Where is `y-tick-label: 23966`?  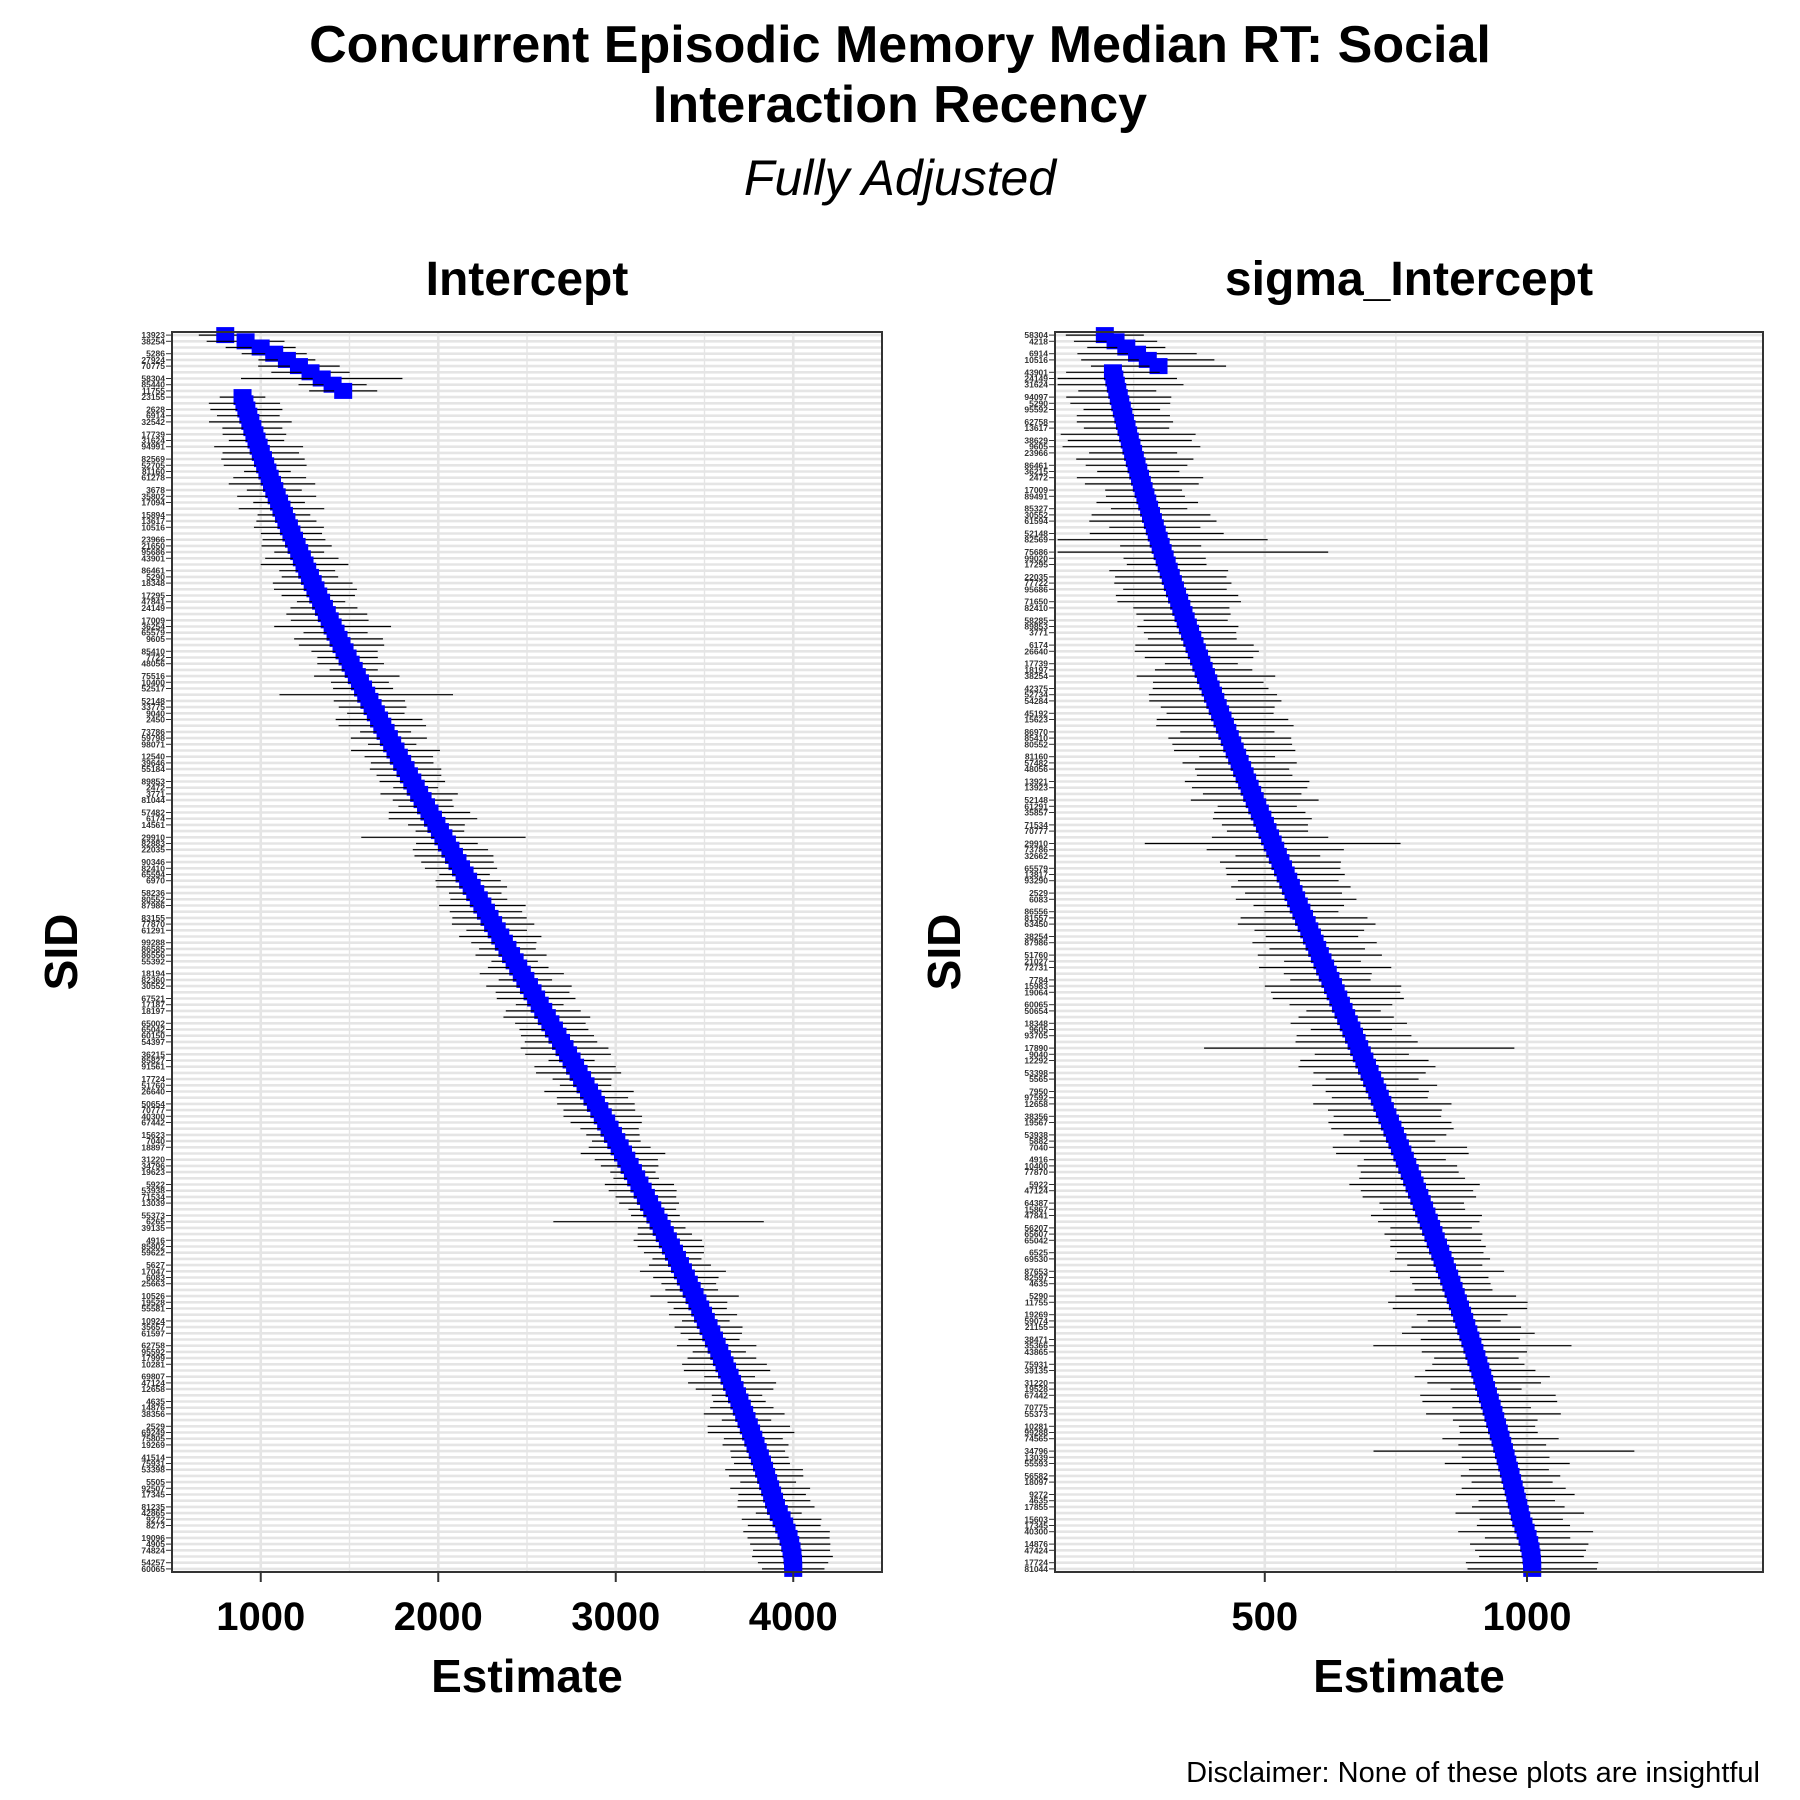
y-tick-label: 23966 is located at coordinates (153, 540).